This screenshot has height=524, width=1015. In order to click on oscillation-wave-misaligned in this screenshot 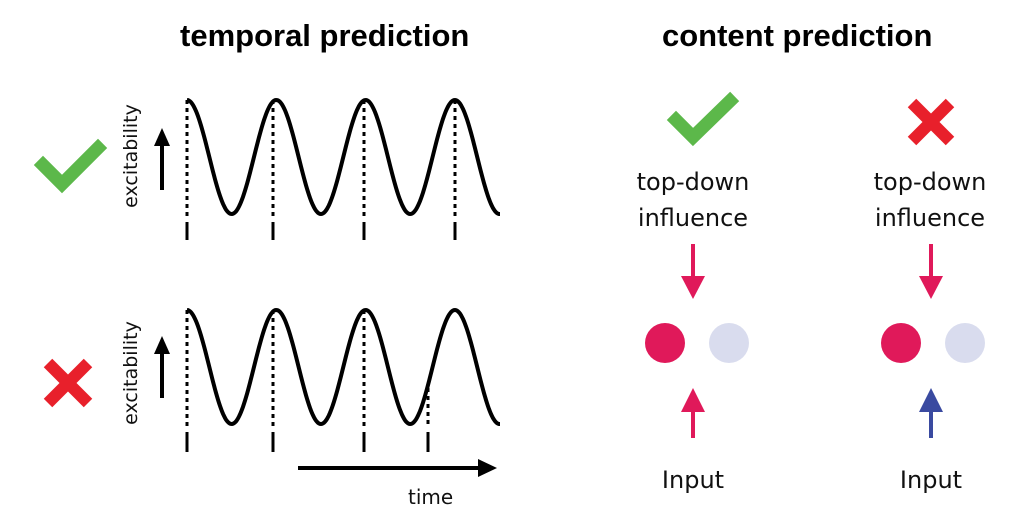, I will do `click(343, 367)`.